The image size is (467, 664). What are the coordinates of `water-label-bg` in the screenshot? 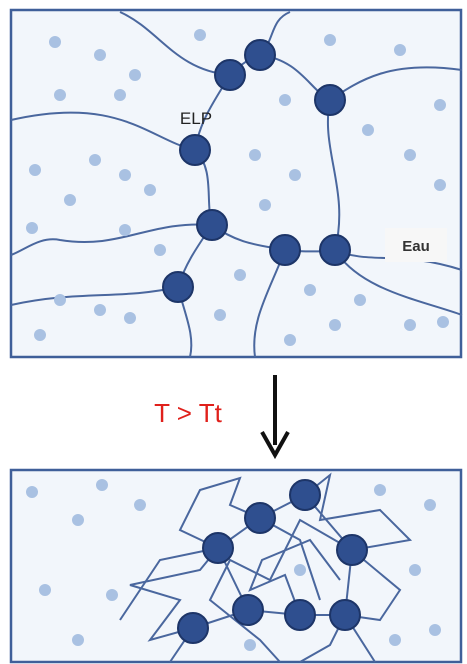 It's located at (416, 245).